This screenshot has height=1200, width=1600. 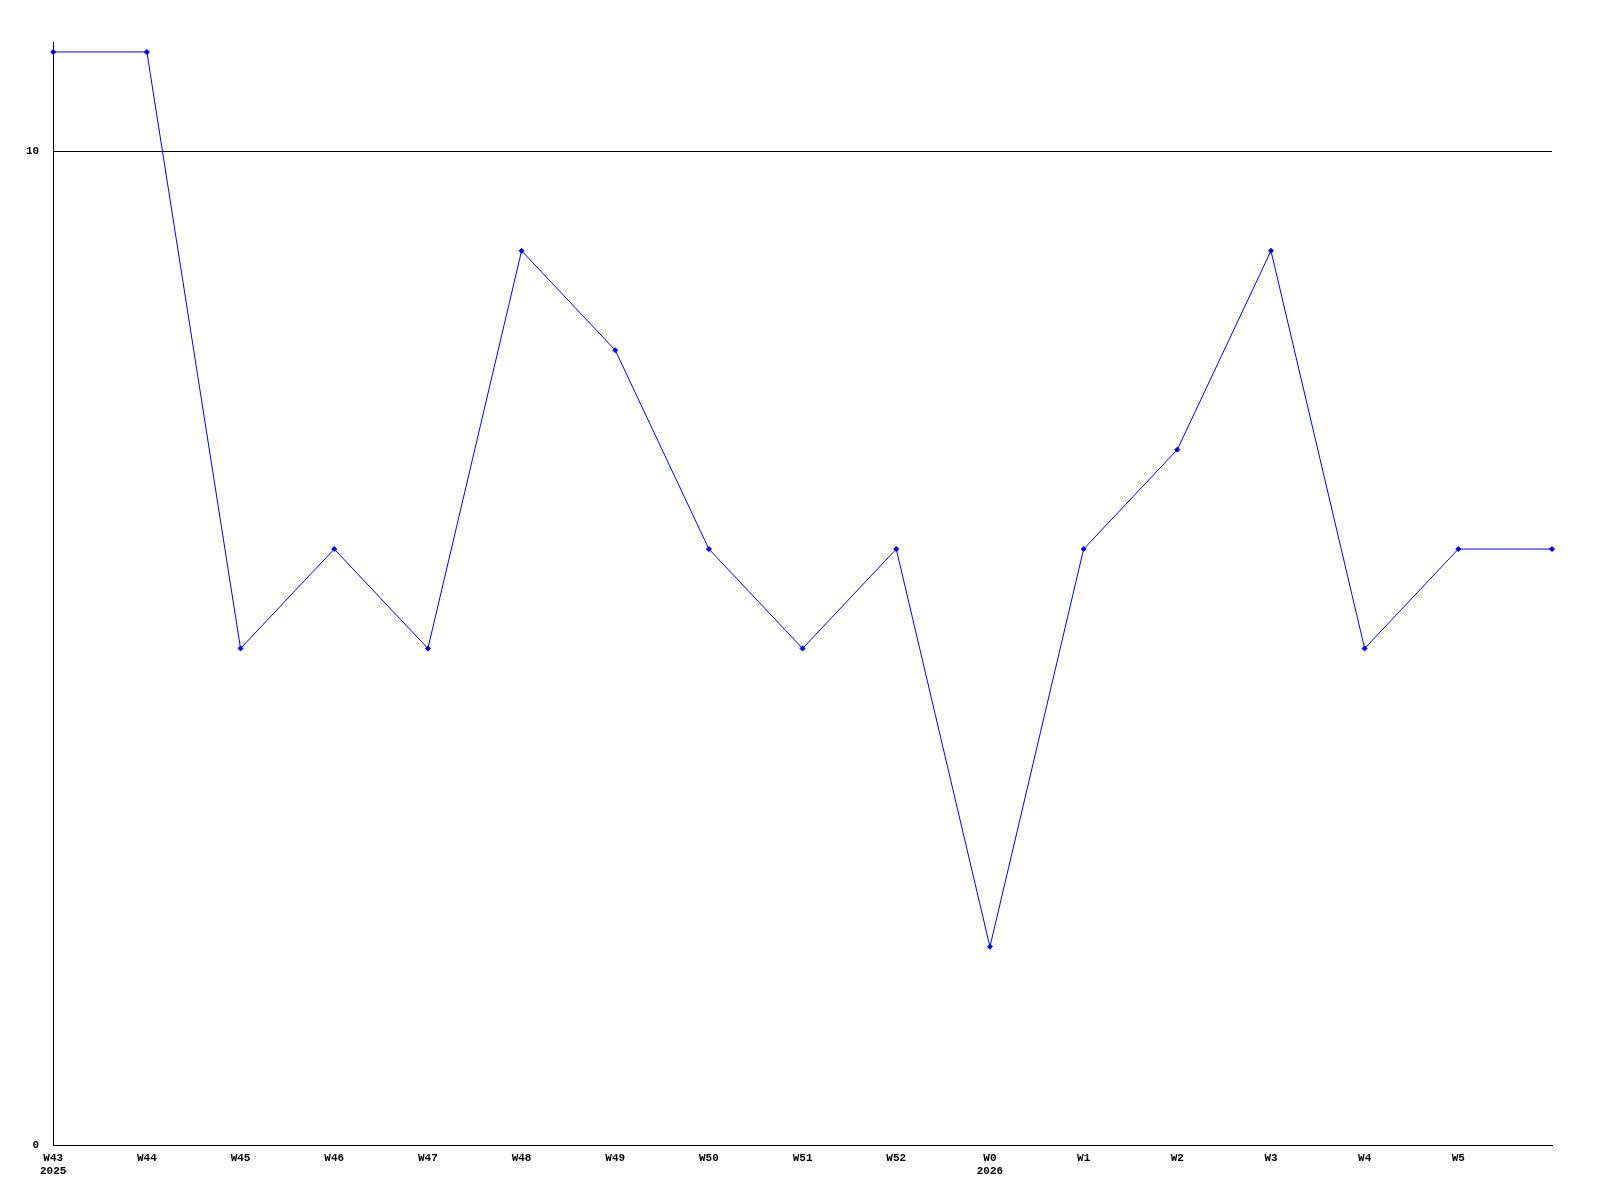 What do you see at coordinates (990, 1164) in the screenshot?
I see `x-tick-label: W0 2026` at bounding box center [990, 1164].